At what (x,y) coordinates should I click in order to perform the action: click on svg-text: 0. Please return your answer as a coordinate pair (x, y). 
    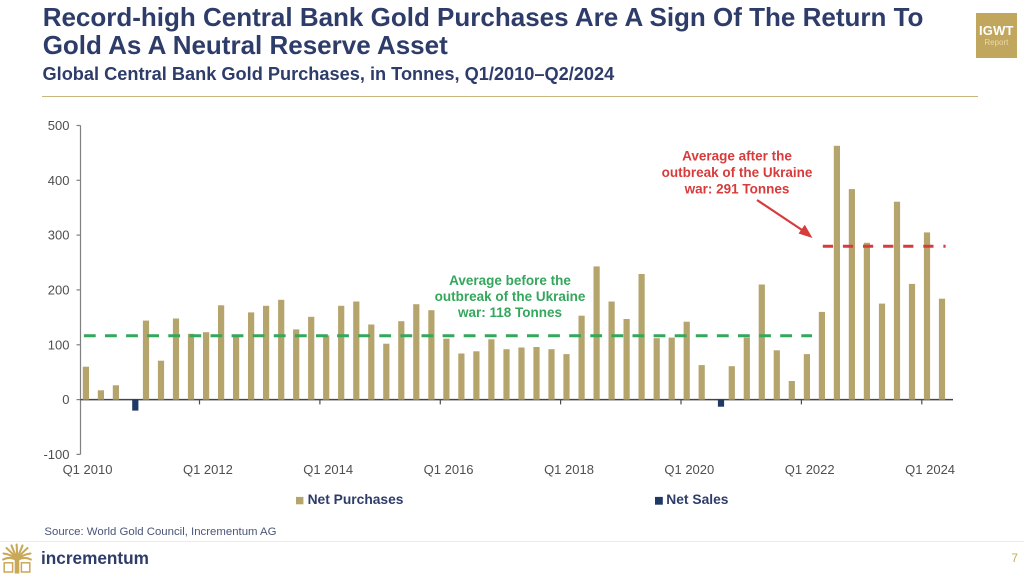
    Looking at the image, I should click on (65, 399).